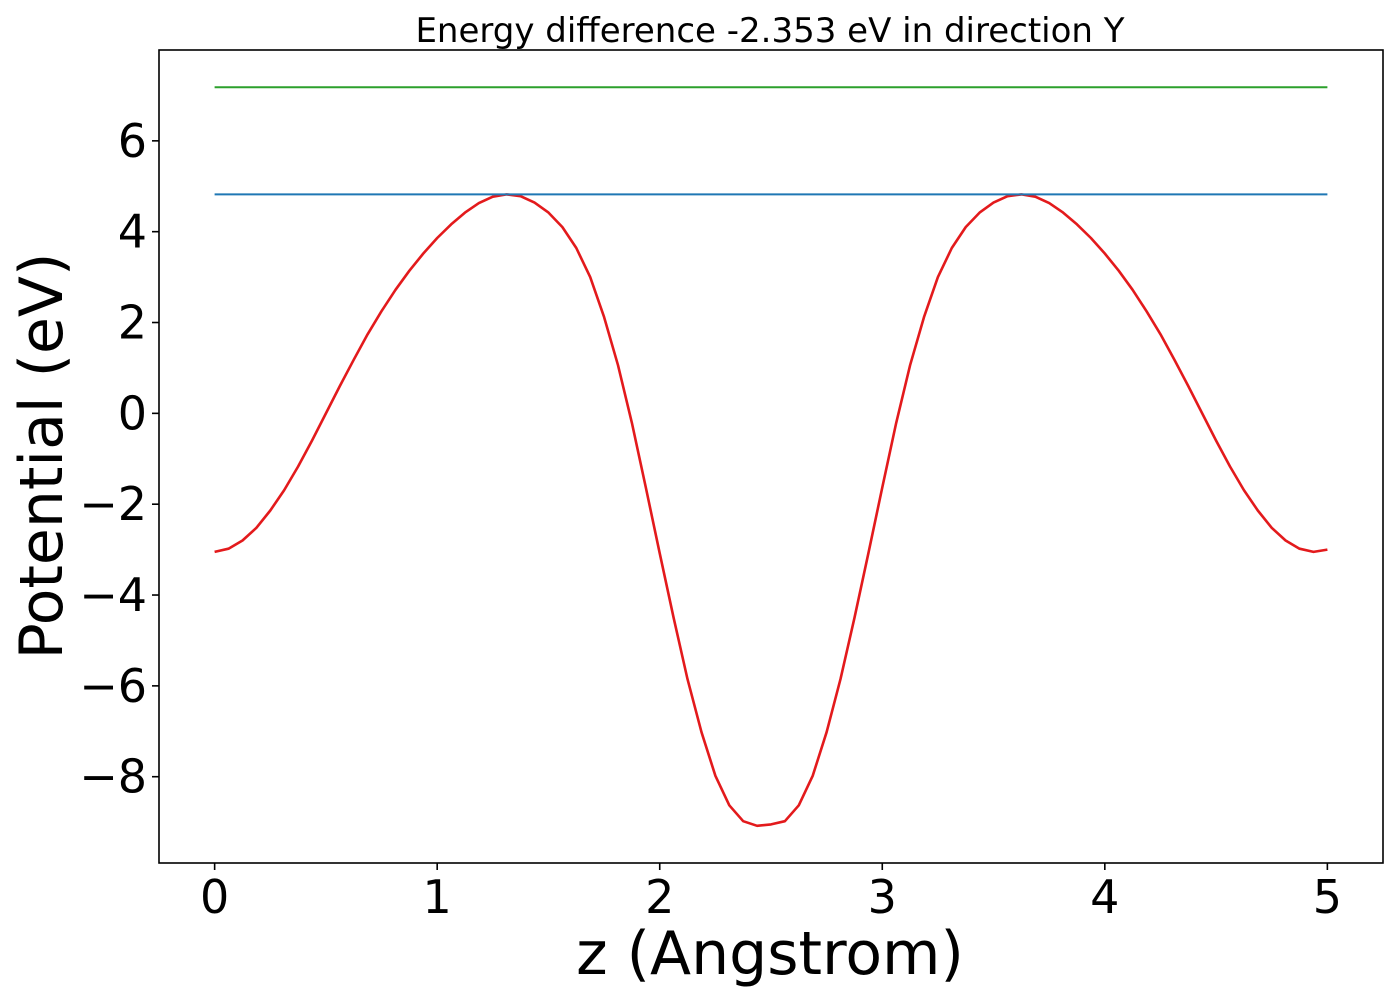 The height and width of the screenshot is (1000, 1400). I want to click on x-axis-label: z (Angstrom), so click(770, 954).